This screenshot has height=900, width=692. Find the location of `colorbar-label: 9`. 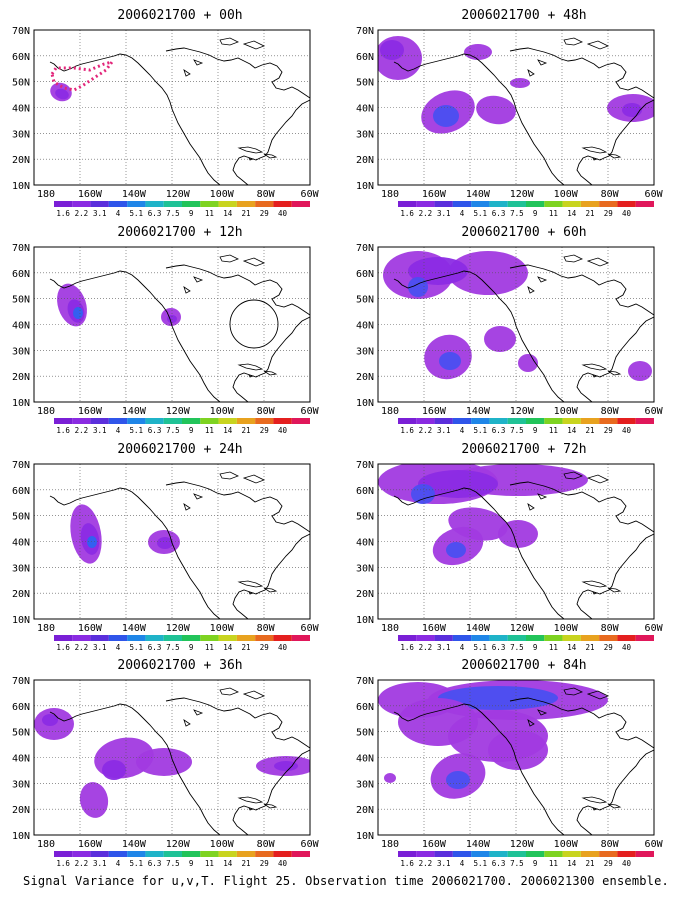

colorbar-label: 9 is located at coordinates (191, 213).